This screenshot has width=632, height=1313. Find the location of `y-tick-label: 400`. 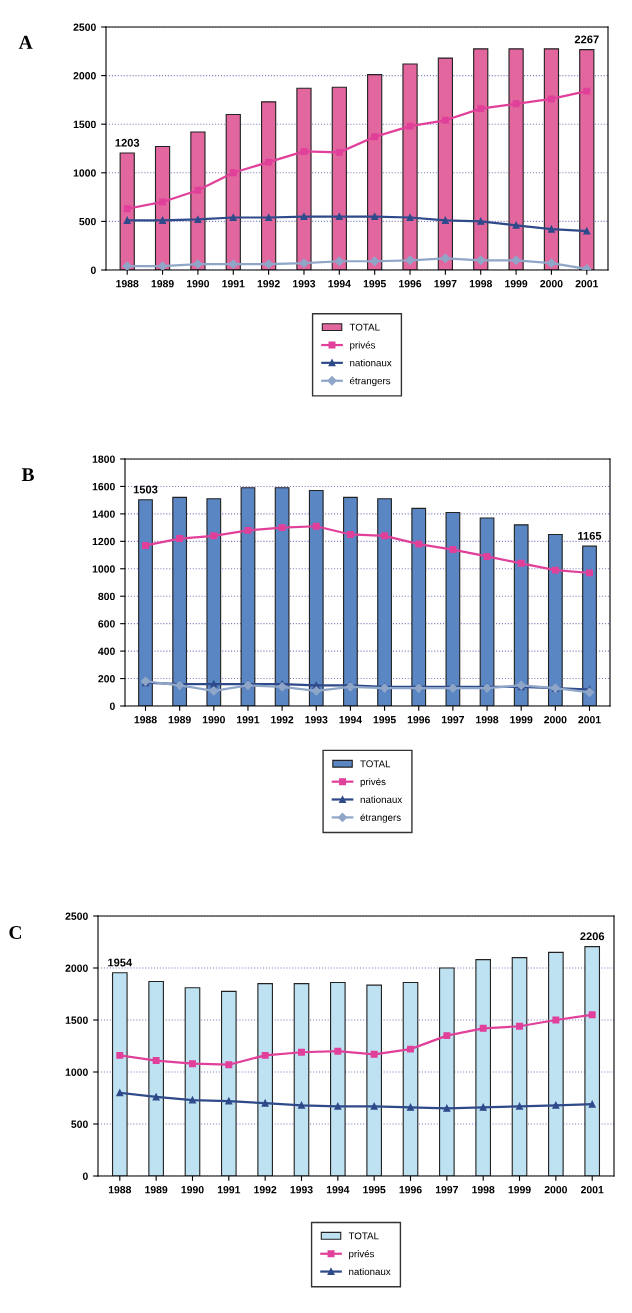

y-tick-label: 400 is located at coordinates (106, 651).